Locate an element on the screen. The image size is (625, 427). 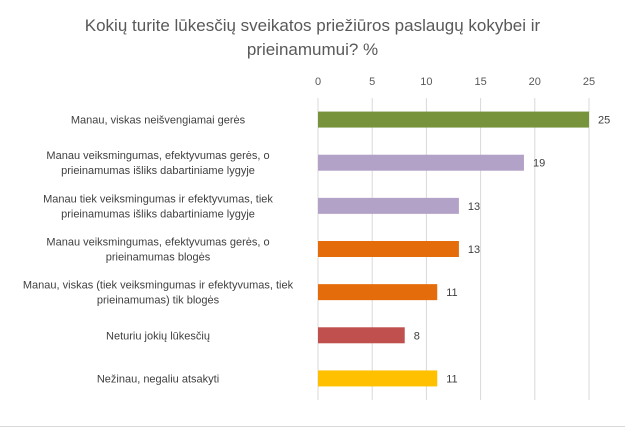
category-label: Nežinau, negaliu atsakyti is located at coordinates (158, 379).